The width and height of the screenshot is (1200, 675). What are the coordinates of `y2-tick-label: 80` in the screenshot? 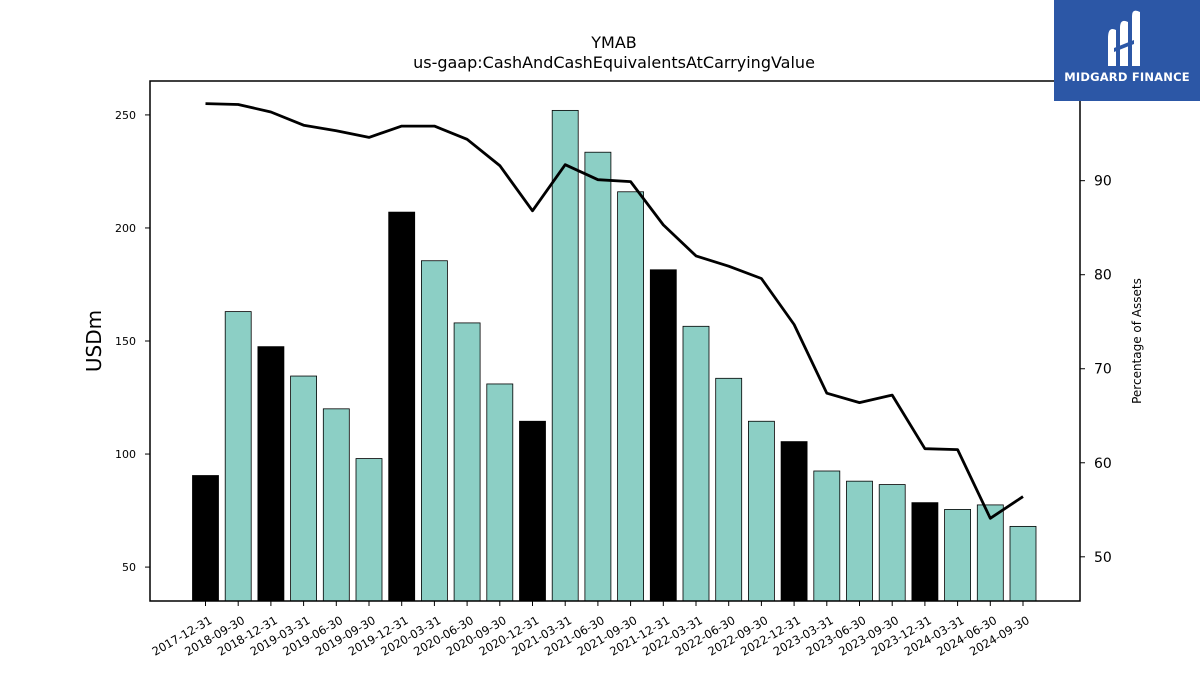 It's located at (1103, 276).